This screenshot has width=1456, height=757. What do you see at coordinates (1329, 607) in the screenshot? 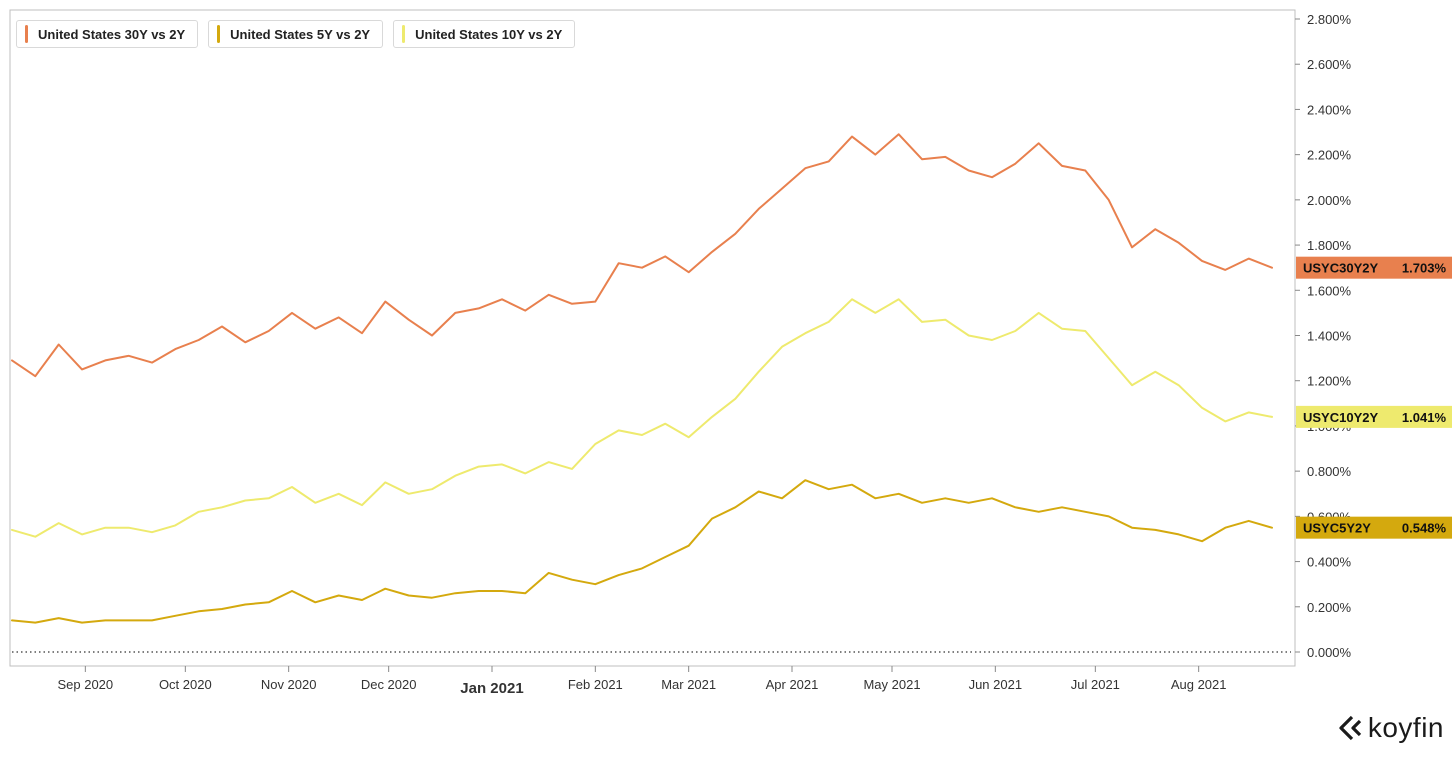
I see `y-tick-label: 0.200%` at bounding box center [1329, 607].